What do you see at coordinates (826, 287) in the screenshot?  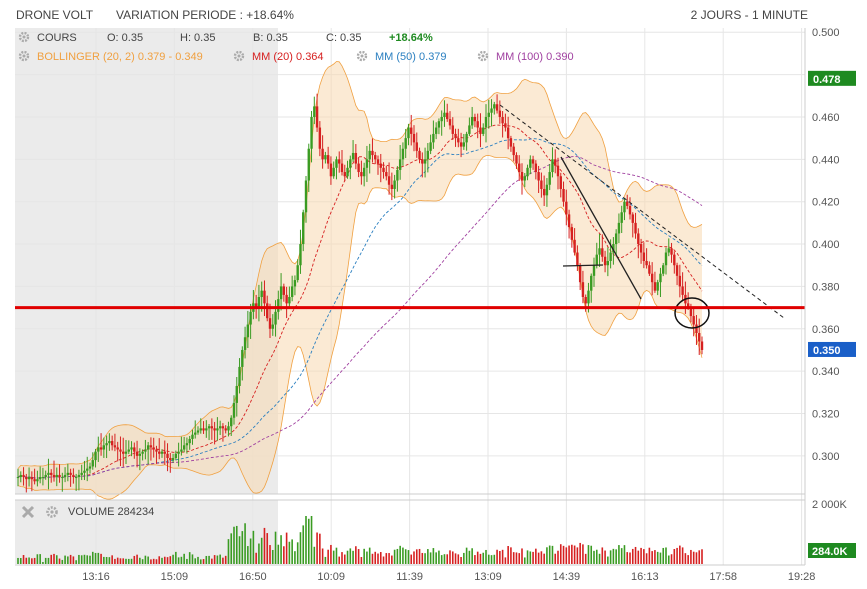 I see `y-tick-label: 0.380` at bounding box center [826, 287].